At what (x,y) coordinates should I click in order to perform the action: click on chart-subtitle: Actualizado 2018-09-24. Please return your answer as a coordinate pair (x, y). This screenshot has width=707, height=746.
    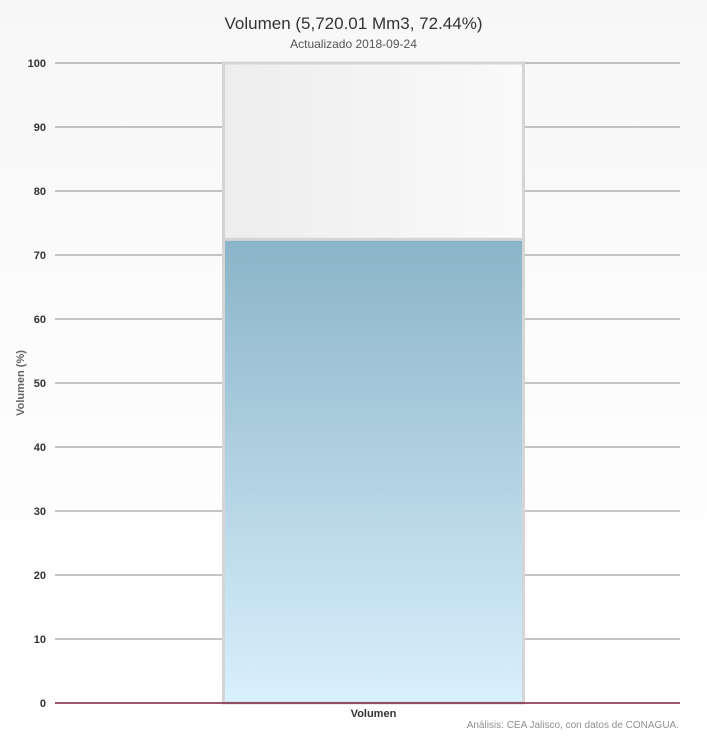
    Looking at the image, I should click on (353, 44).